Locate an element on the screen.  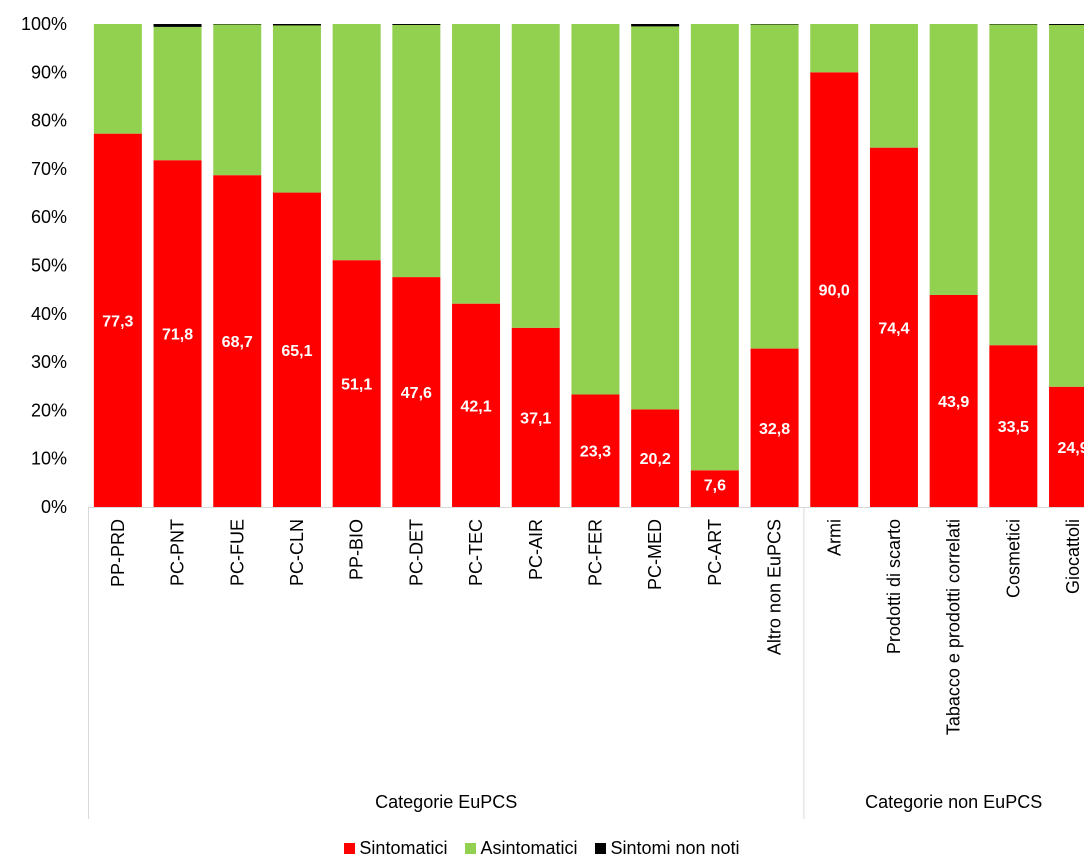
bar-asintomatici-cosmetici is located at coordinates (1013, 185).